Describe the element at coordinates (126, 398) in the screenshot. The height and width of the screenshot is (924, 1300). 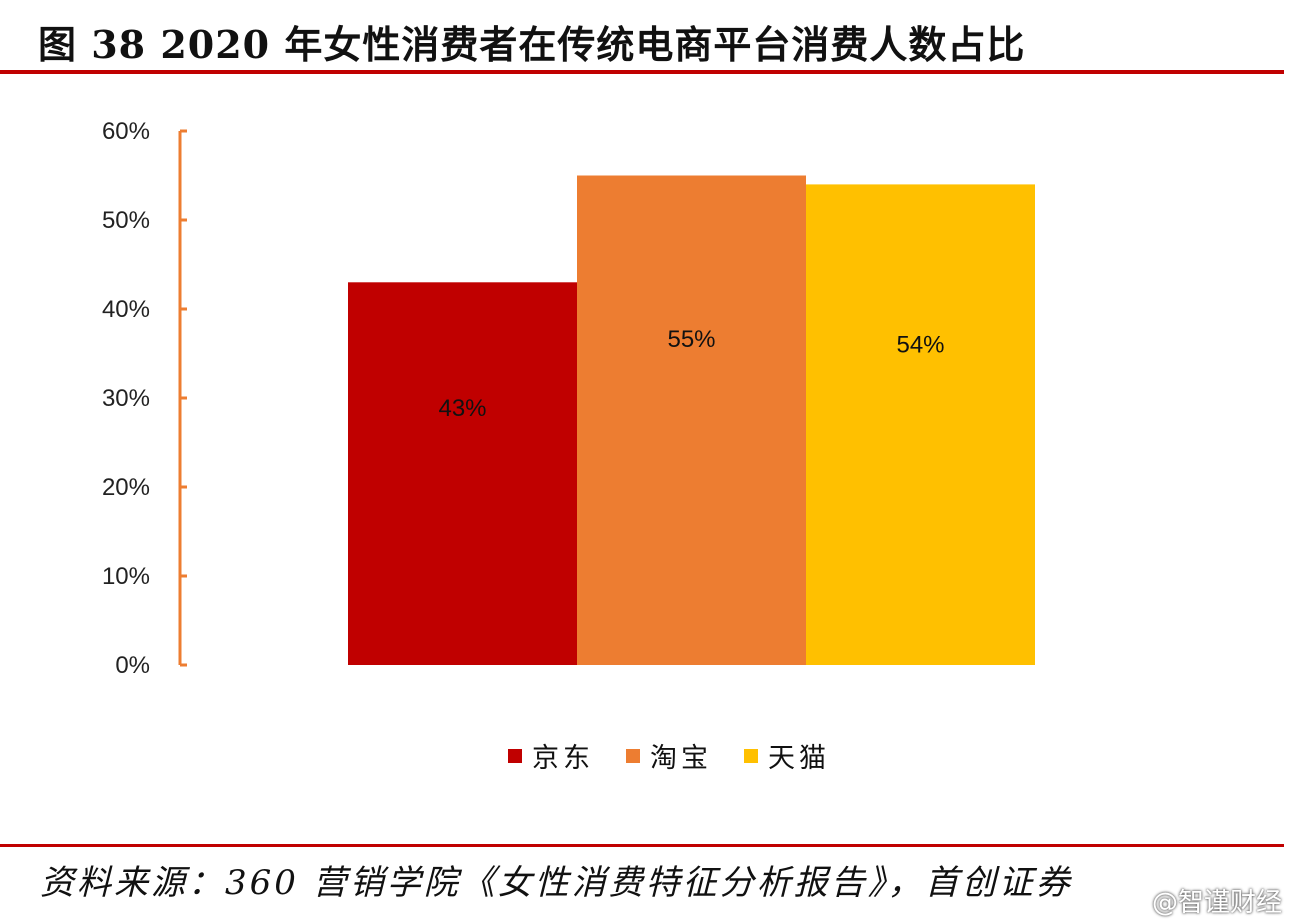
I see `y-tick-label: 30%` at that location.